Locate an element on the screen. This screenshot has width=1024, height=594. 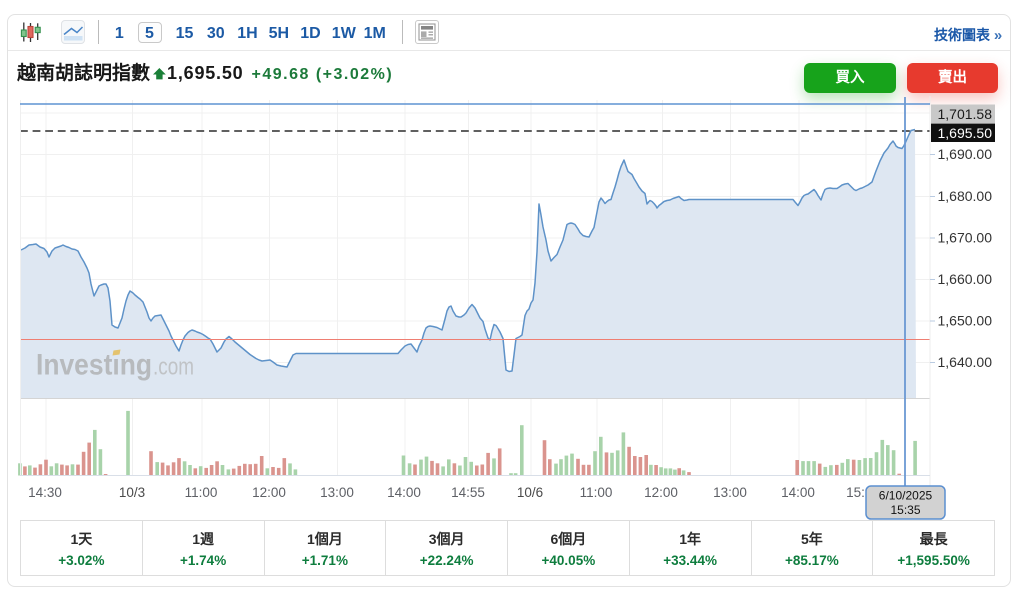
svg-text: 1,670.00 is located at coordinates (965, 238).